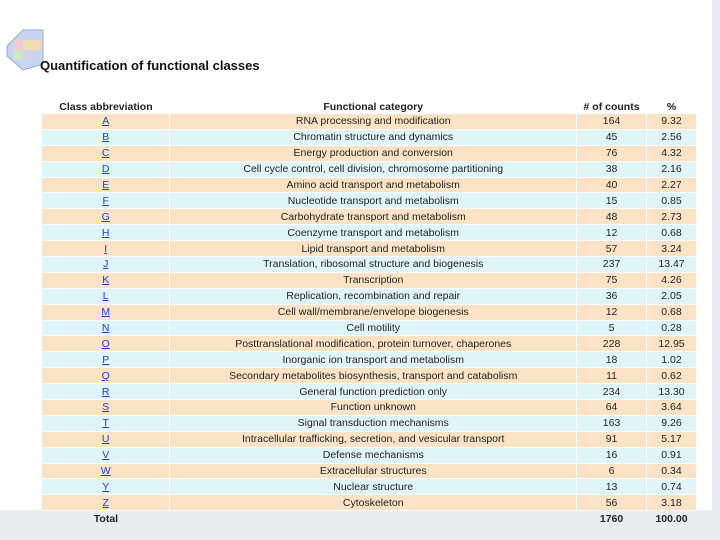 The height and width of the screenshot is (540, 720). I want to click on header-cell: Functional category, so click(373, 107).